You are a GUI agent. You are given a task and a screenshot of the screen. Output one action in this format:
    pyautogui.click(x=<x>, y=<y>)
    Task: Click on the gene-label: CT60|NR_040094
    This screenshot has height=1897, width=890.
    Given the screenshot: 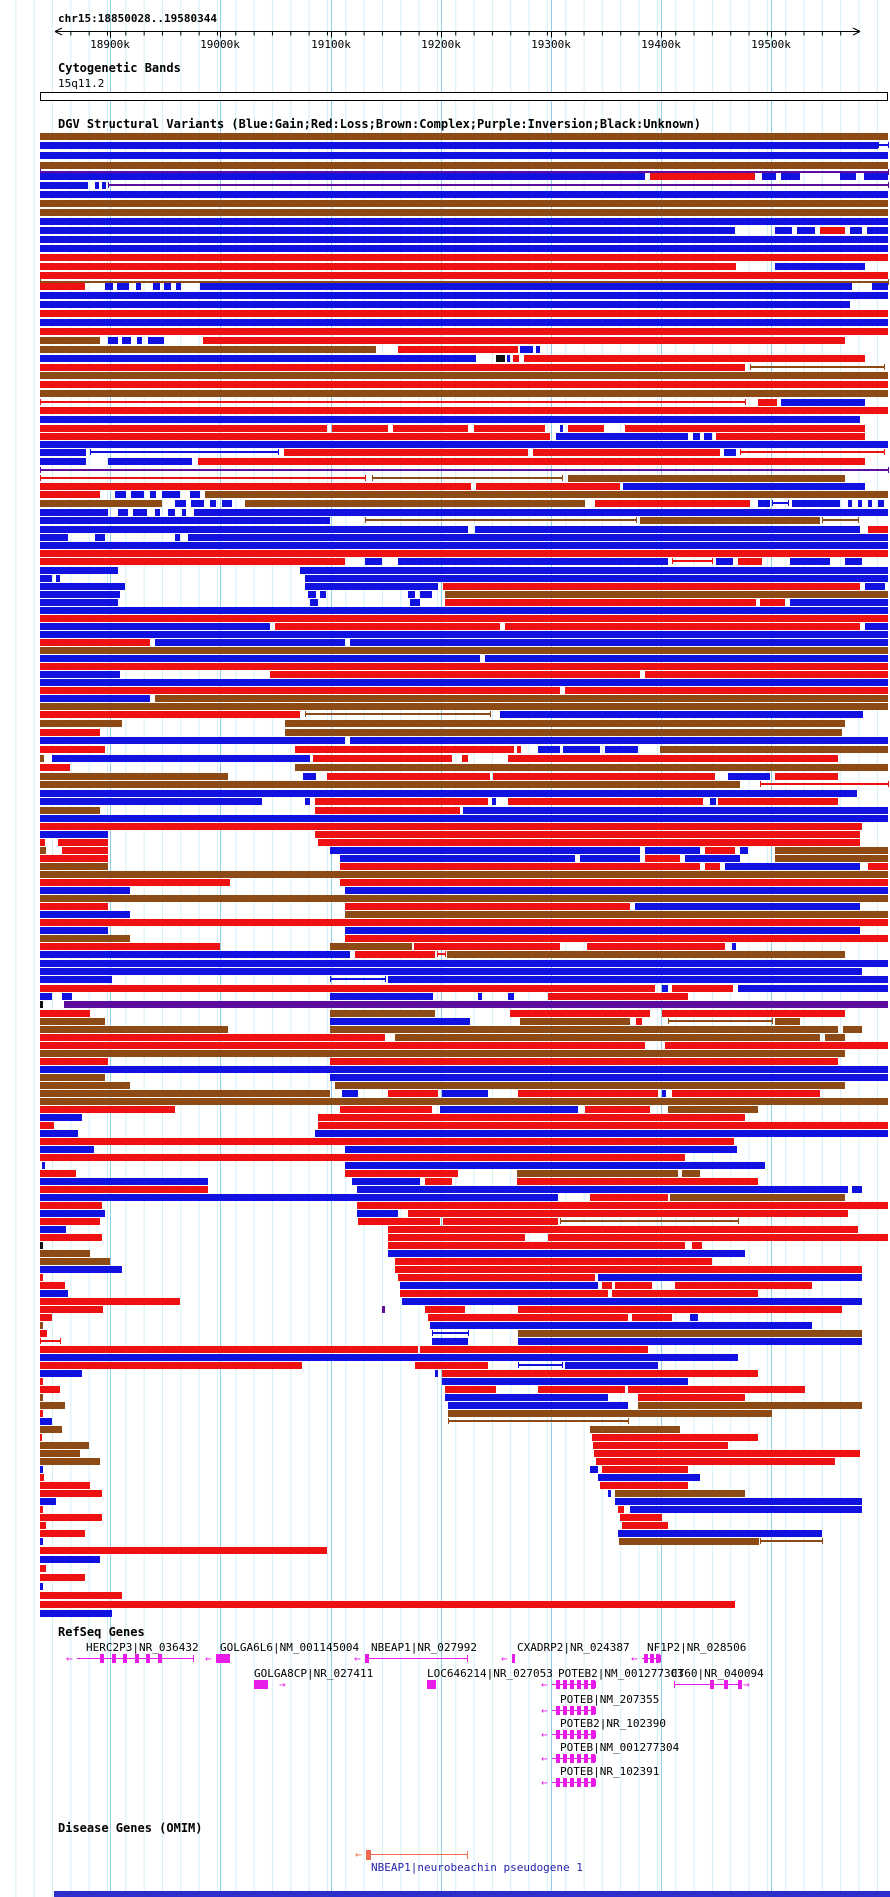 What is the action you would take?
    pyautogui.click(x=717, y=1673)
    